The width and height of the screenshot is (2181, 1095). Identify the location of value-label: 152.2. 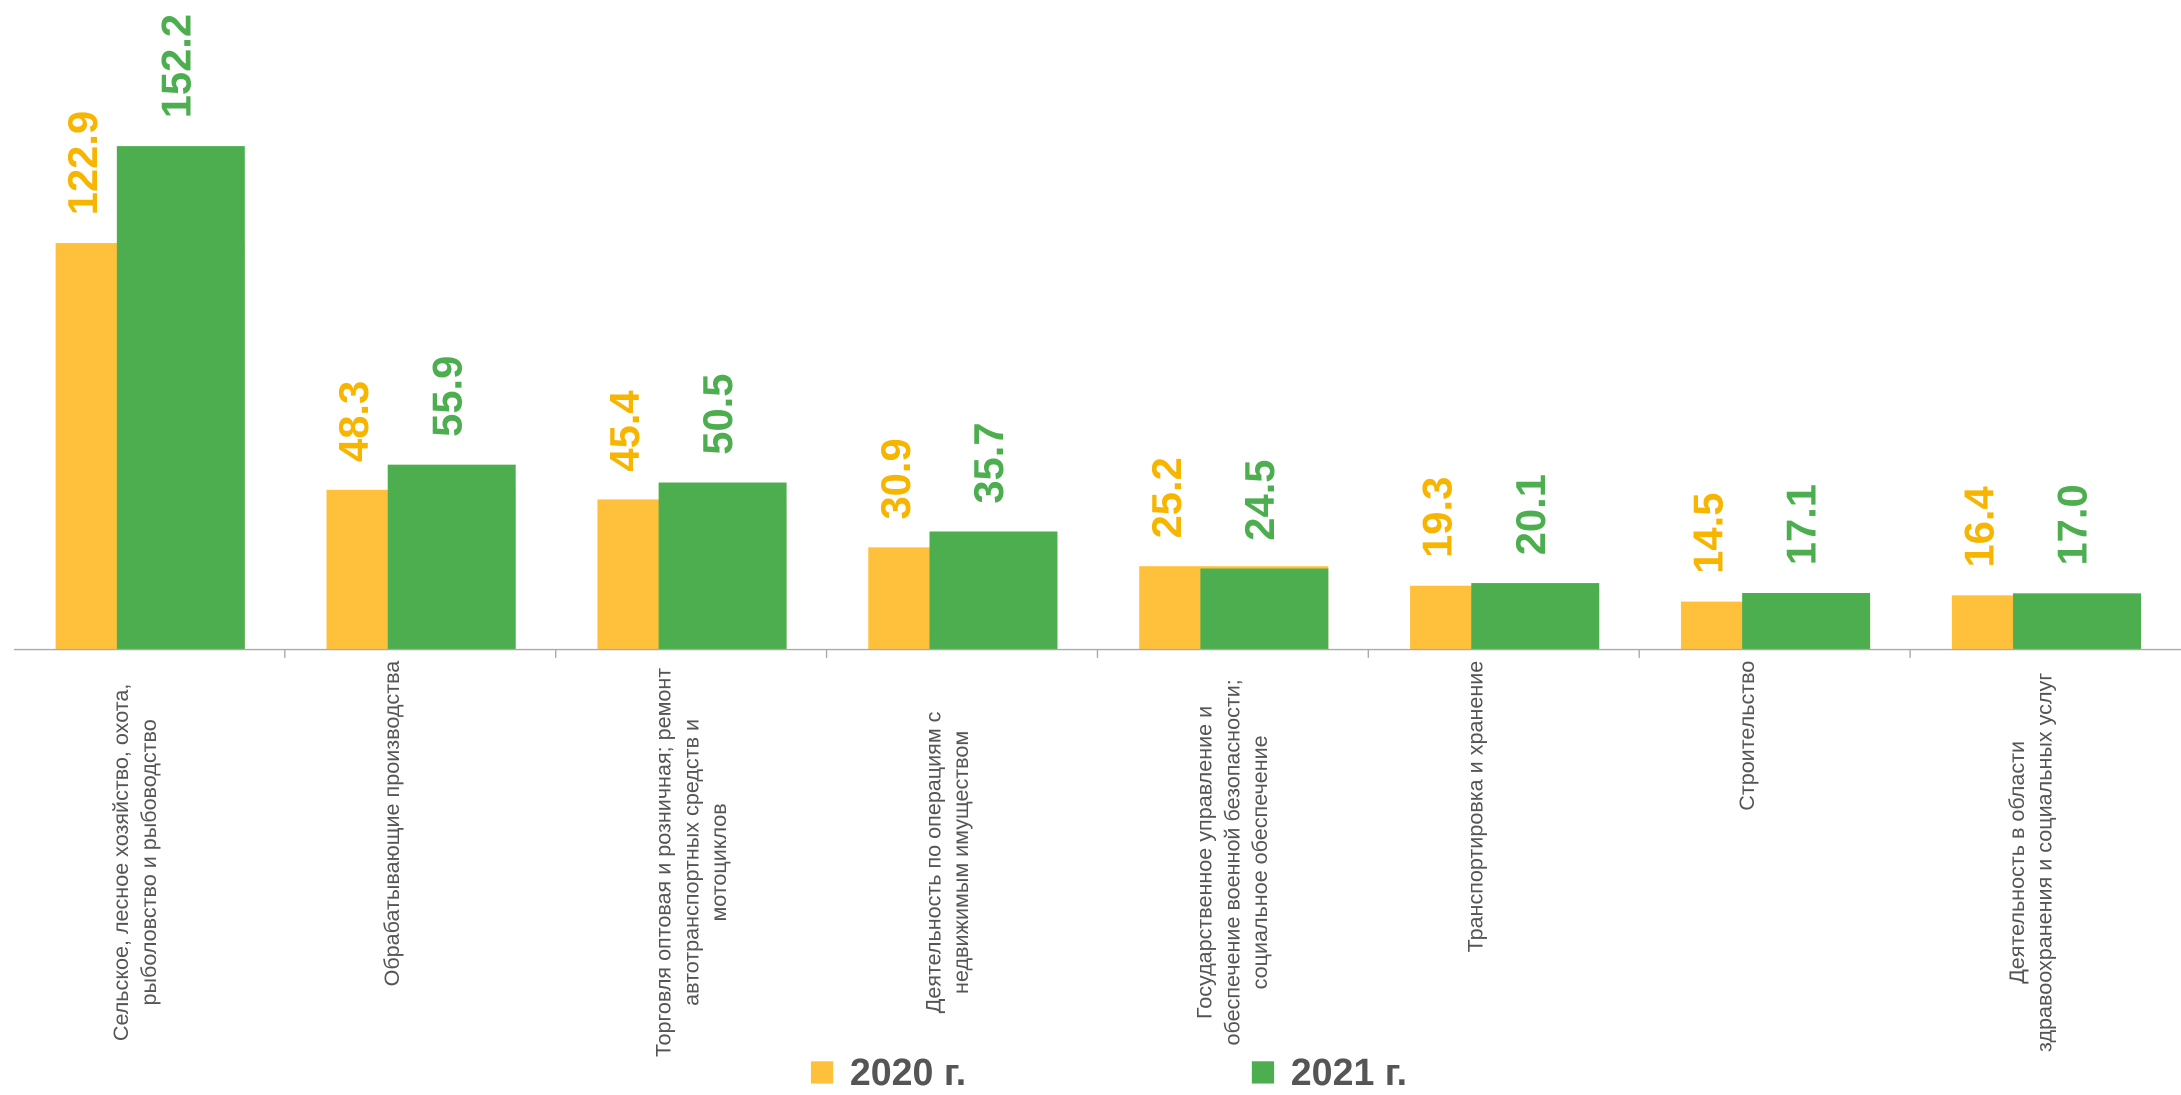
(175, 66).